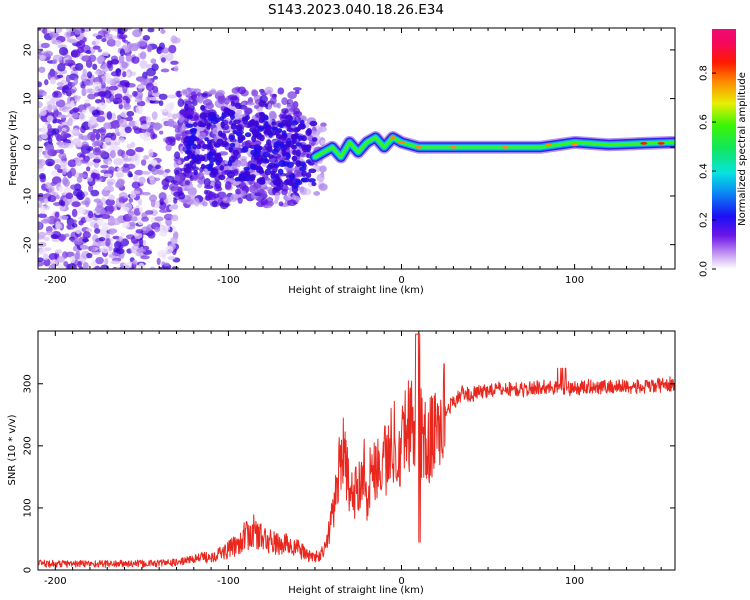 The image size is (750, 600). I want to click on spectrogram-y-label: Frequency (Hz), so click(13, 148).